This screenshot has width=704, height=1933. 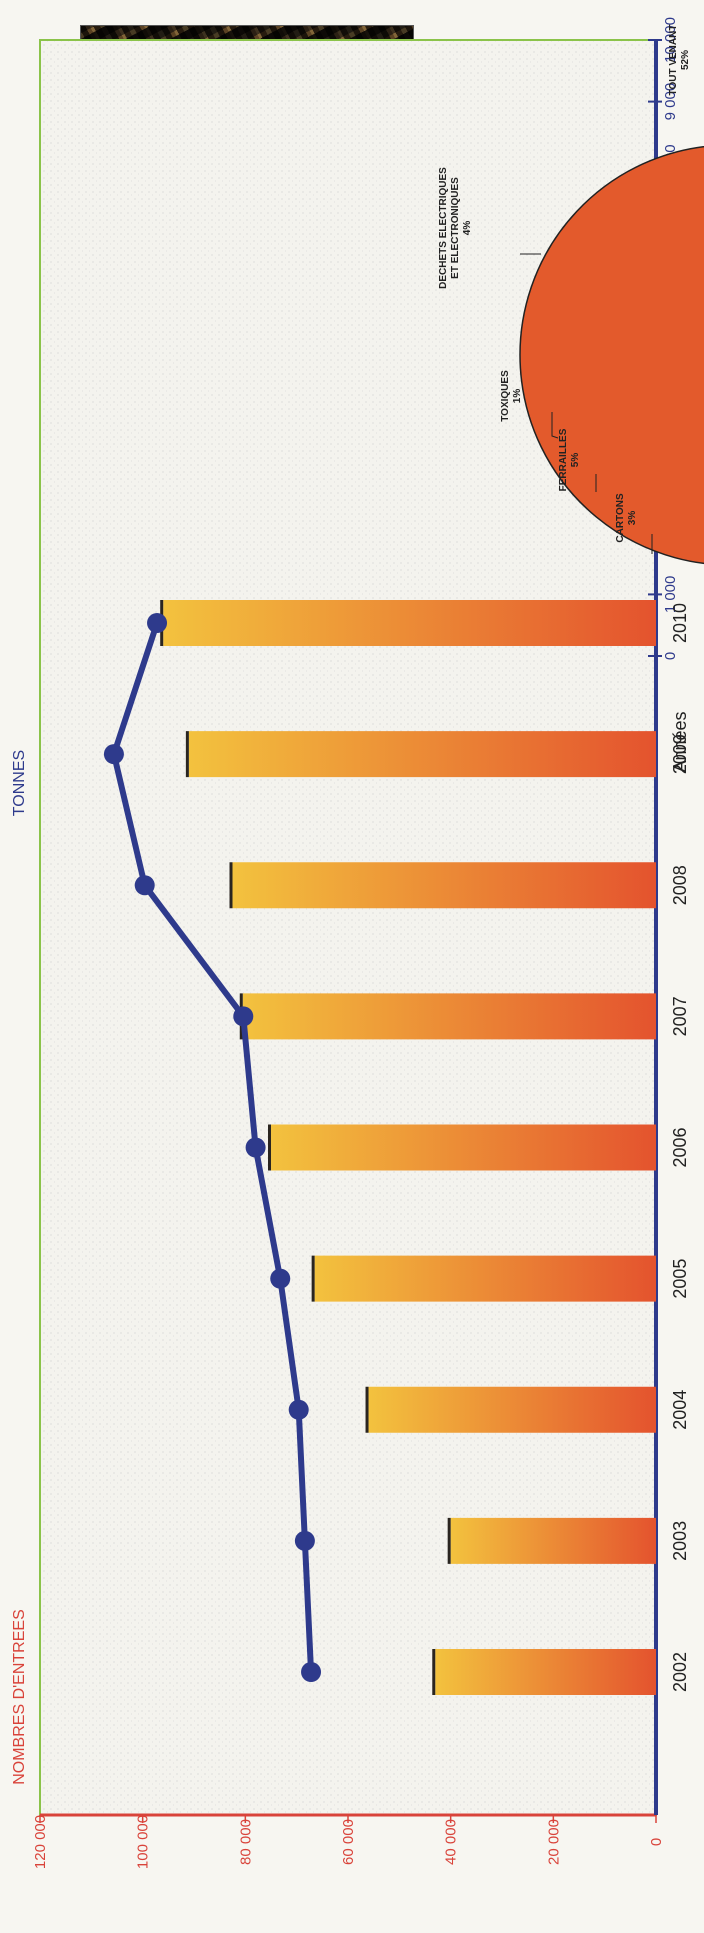 What do you see at coordinates (680, 1147) in the screenshot?
I see `category-label: 2006` at bounding box center [680, 1147].